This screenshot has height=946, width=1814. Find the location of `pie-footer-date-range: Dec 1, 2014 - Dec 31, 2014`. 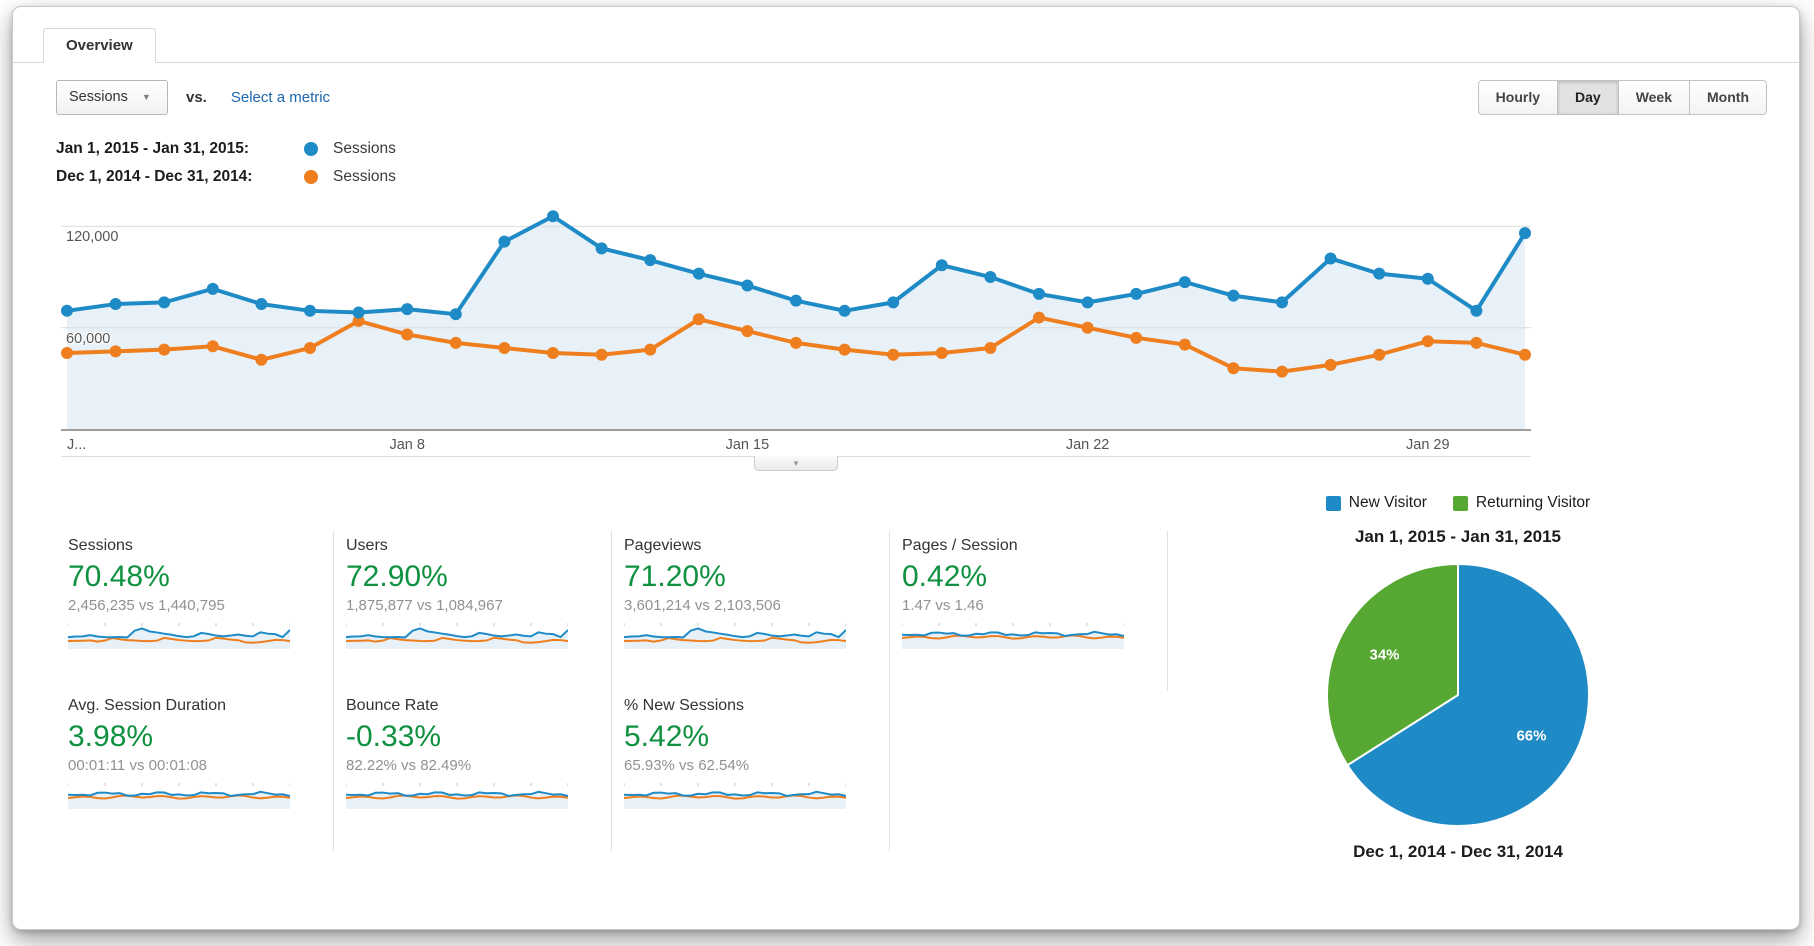

pie-footer-date-range: Dec 1, 2014 - Dec 31, 2014 is located at coordinates (1458, 851).